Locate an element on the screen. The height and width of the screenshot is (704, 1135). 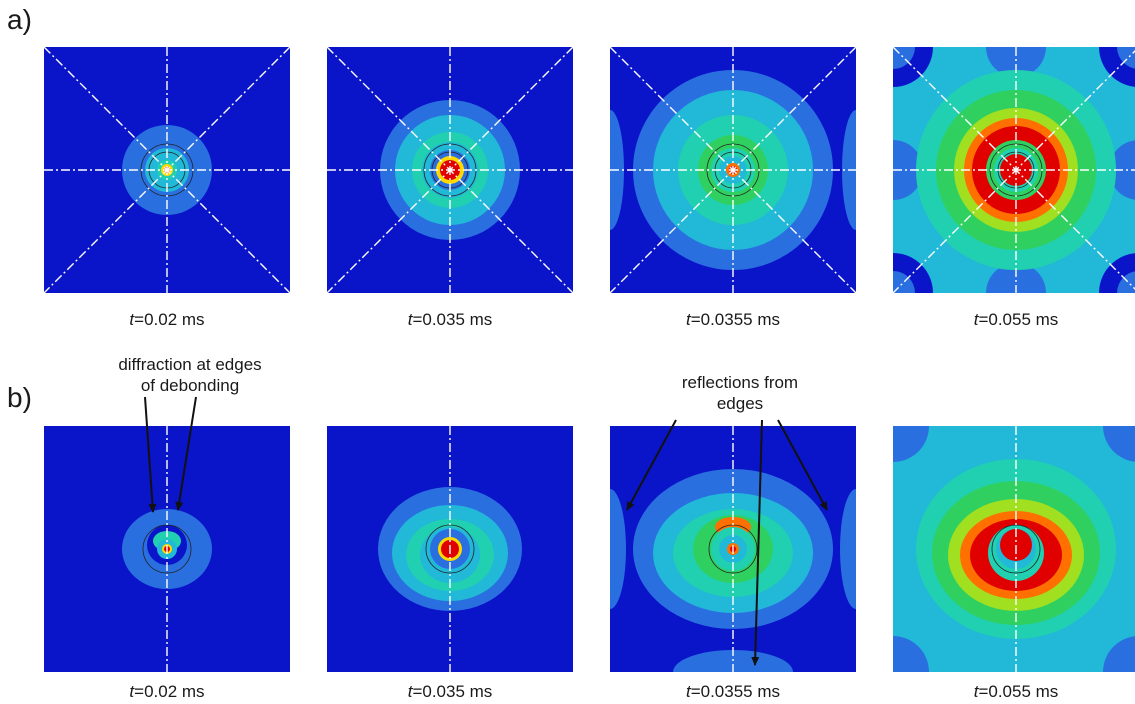
caption-a-4: t=0.055 ms is located at coordinates (1016, 319).